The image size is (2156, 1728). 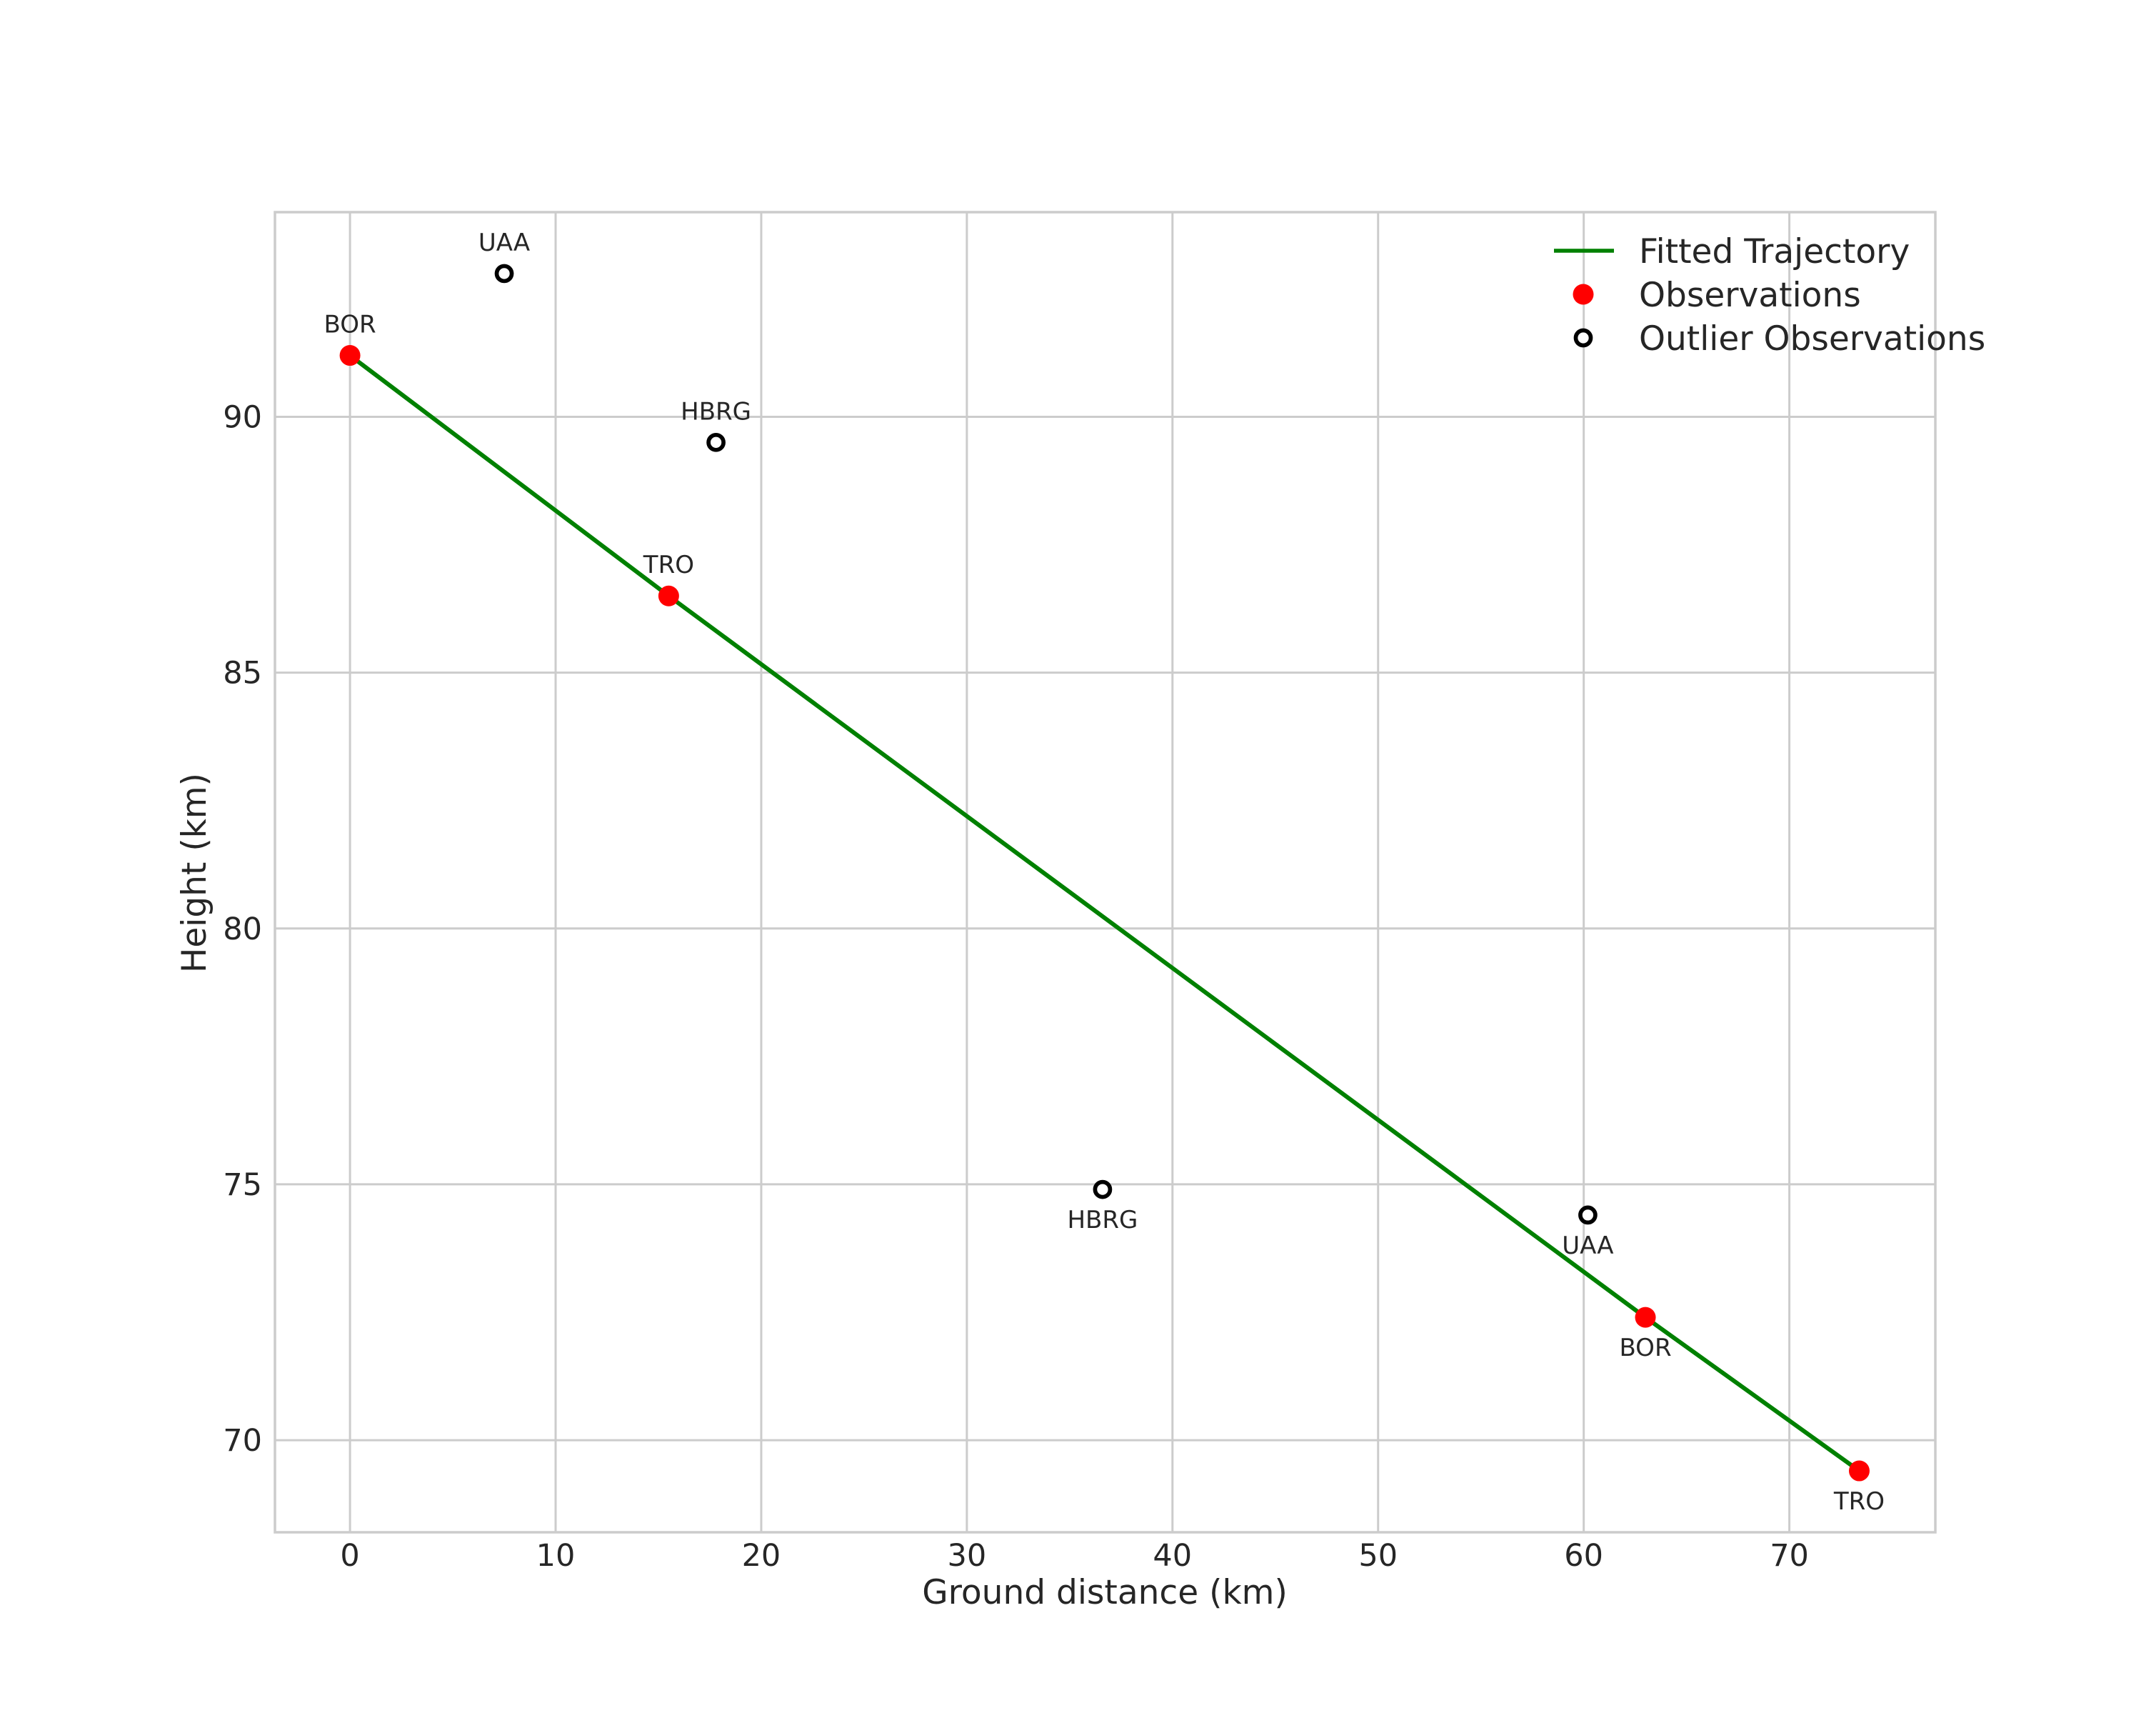 What do you see at coordinates (1584, 1556) in the screenshot?
I see `x-tick-label-60: 60` at bounding box center [1584, 1556].